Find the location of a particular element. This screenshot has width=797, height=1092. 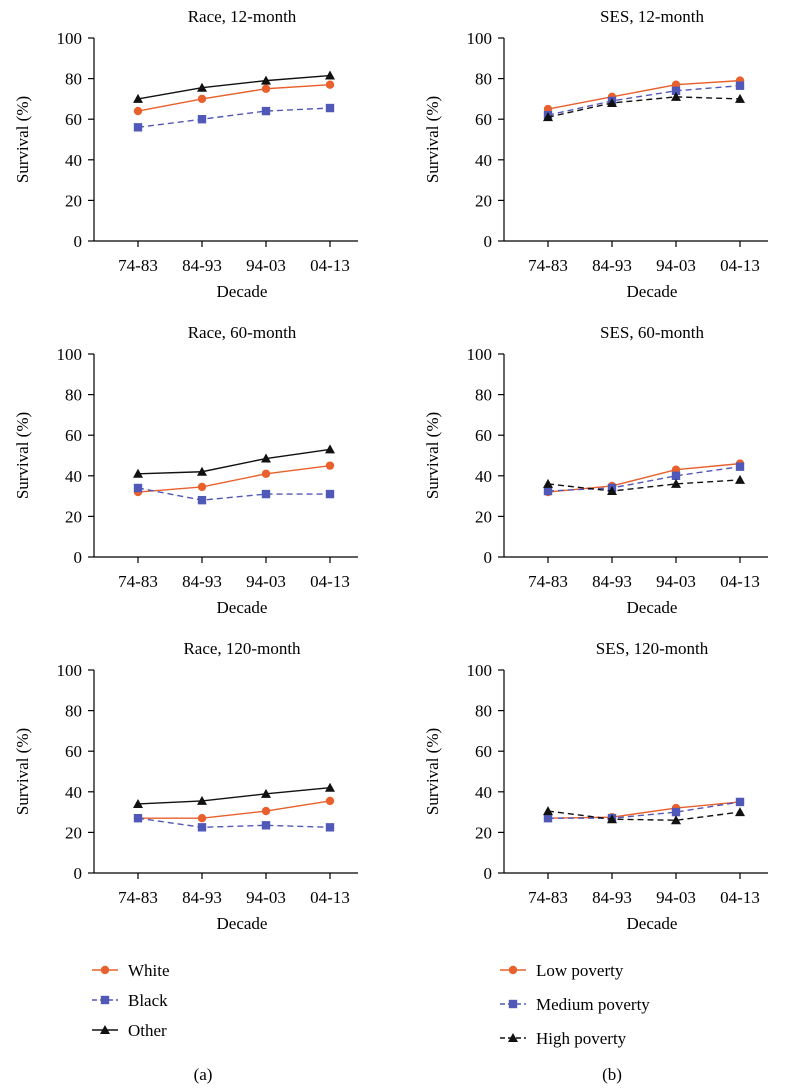

chart-title: SES, 12-month is located at coordinates (652, 16).